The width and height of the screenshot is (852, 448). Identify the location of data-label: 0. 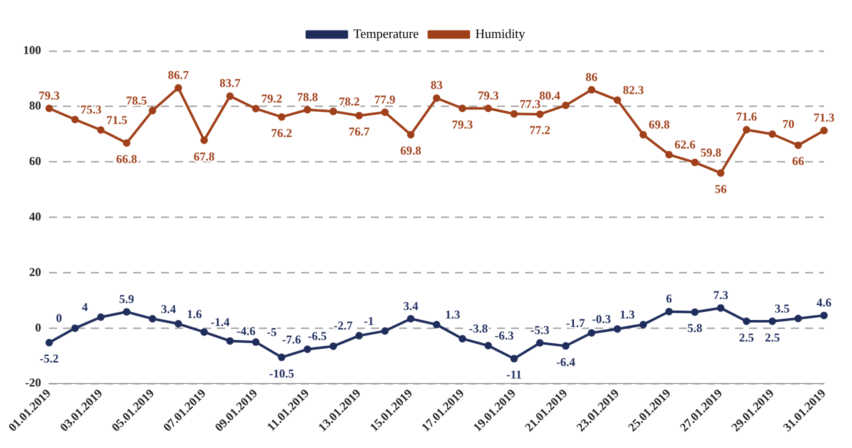
(59, 318).